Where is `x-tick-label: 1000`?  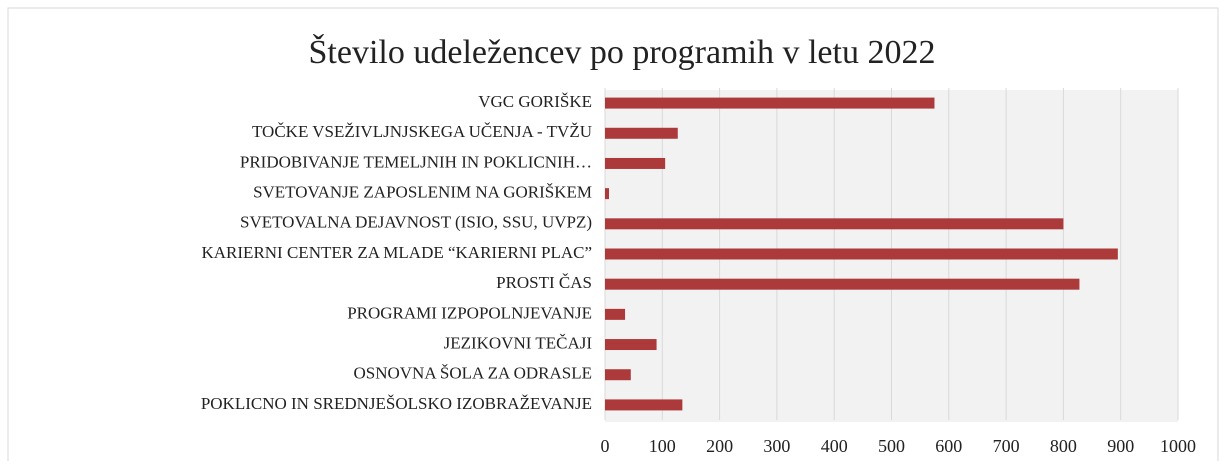 x-tick-label: 1000 is located at coordinates (1178, 446).